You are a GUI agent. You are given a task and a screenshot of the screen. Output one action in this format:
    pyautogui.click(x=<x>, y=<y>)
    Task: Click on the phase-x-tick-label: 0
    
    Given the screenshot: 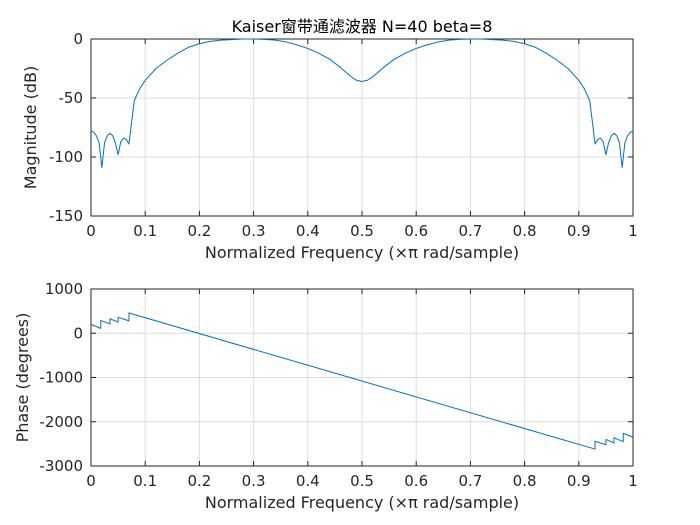 What is the action you would take?
    pyautogui.click(x=91, y=481)
    